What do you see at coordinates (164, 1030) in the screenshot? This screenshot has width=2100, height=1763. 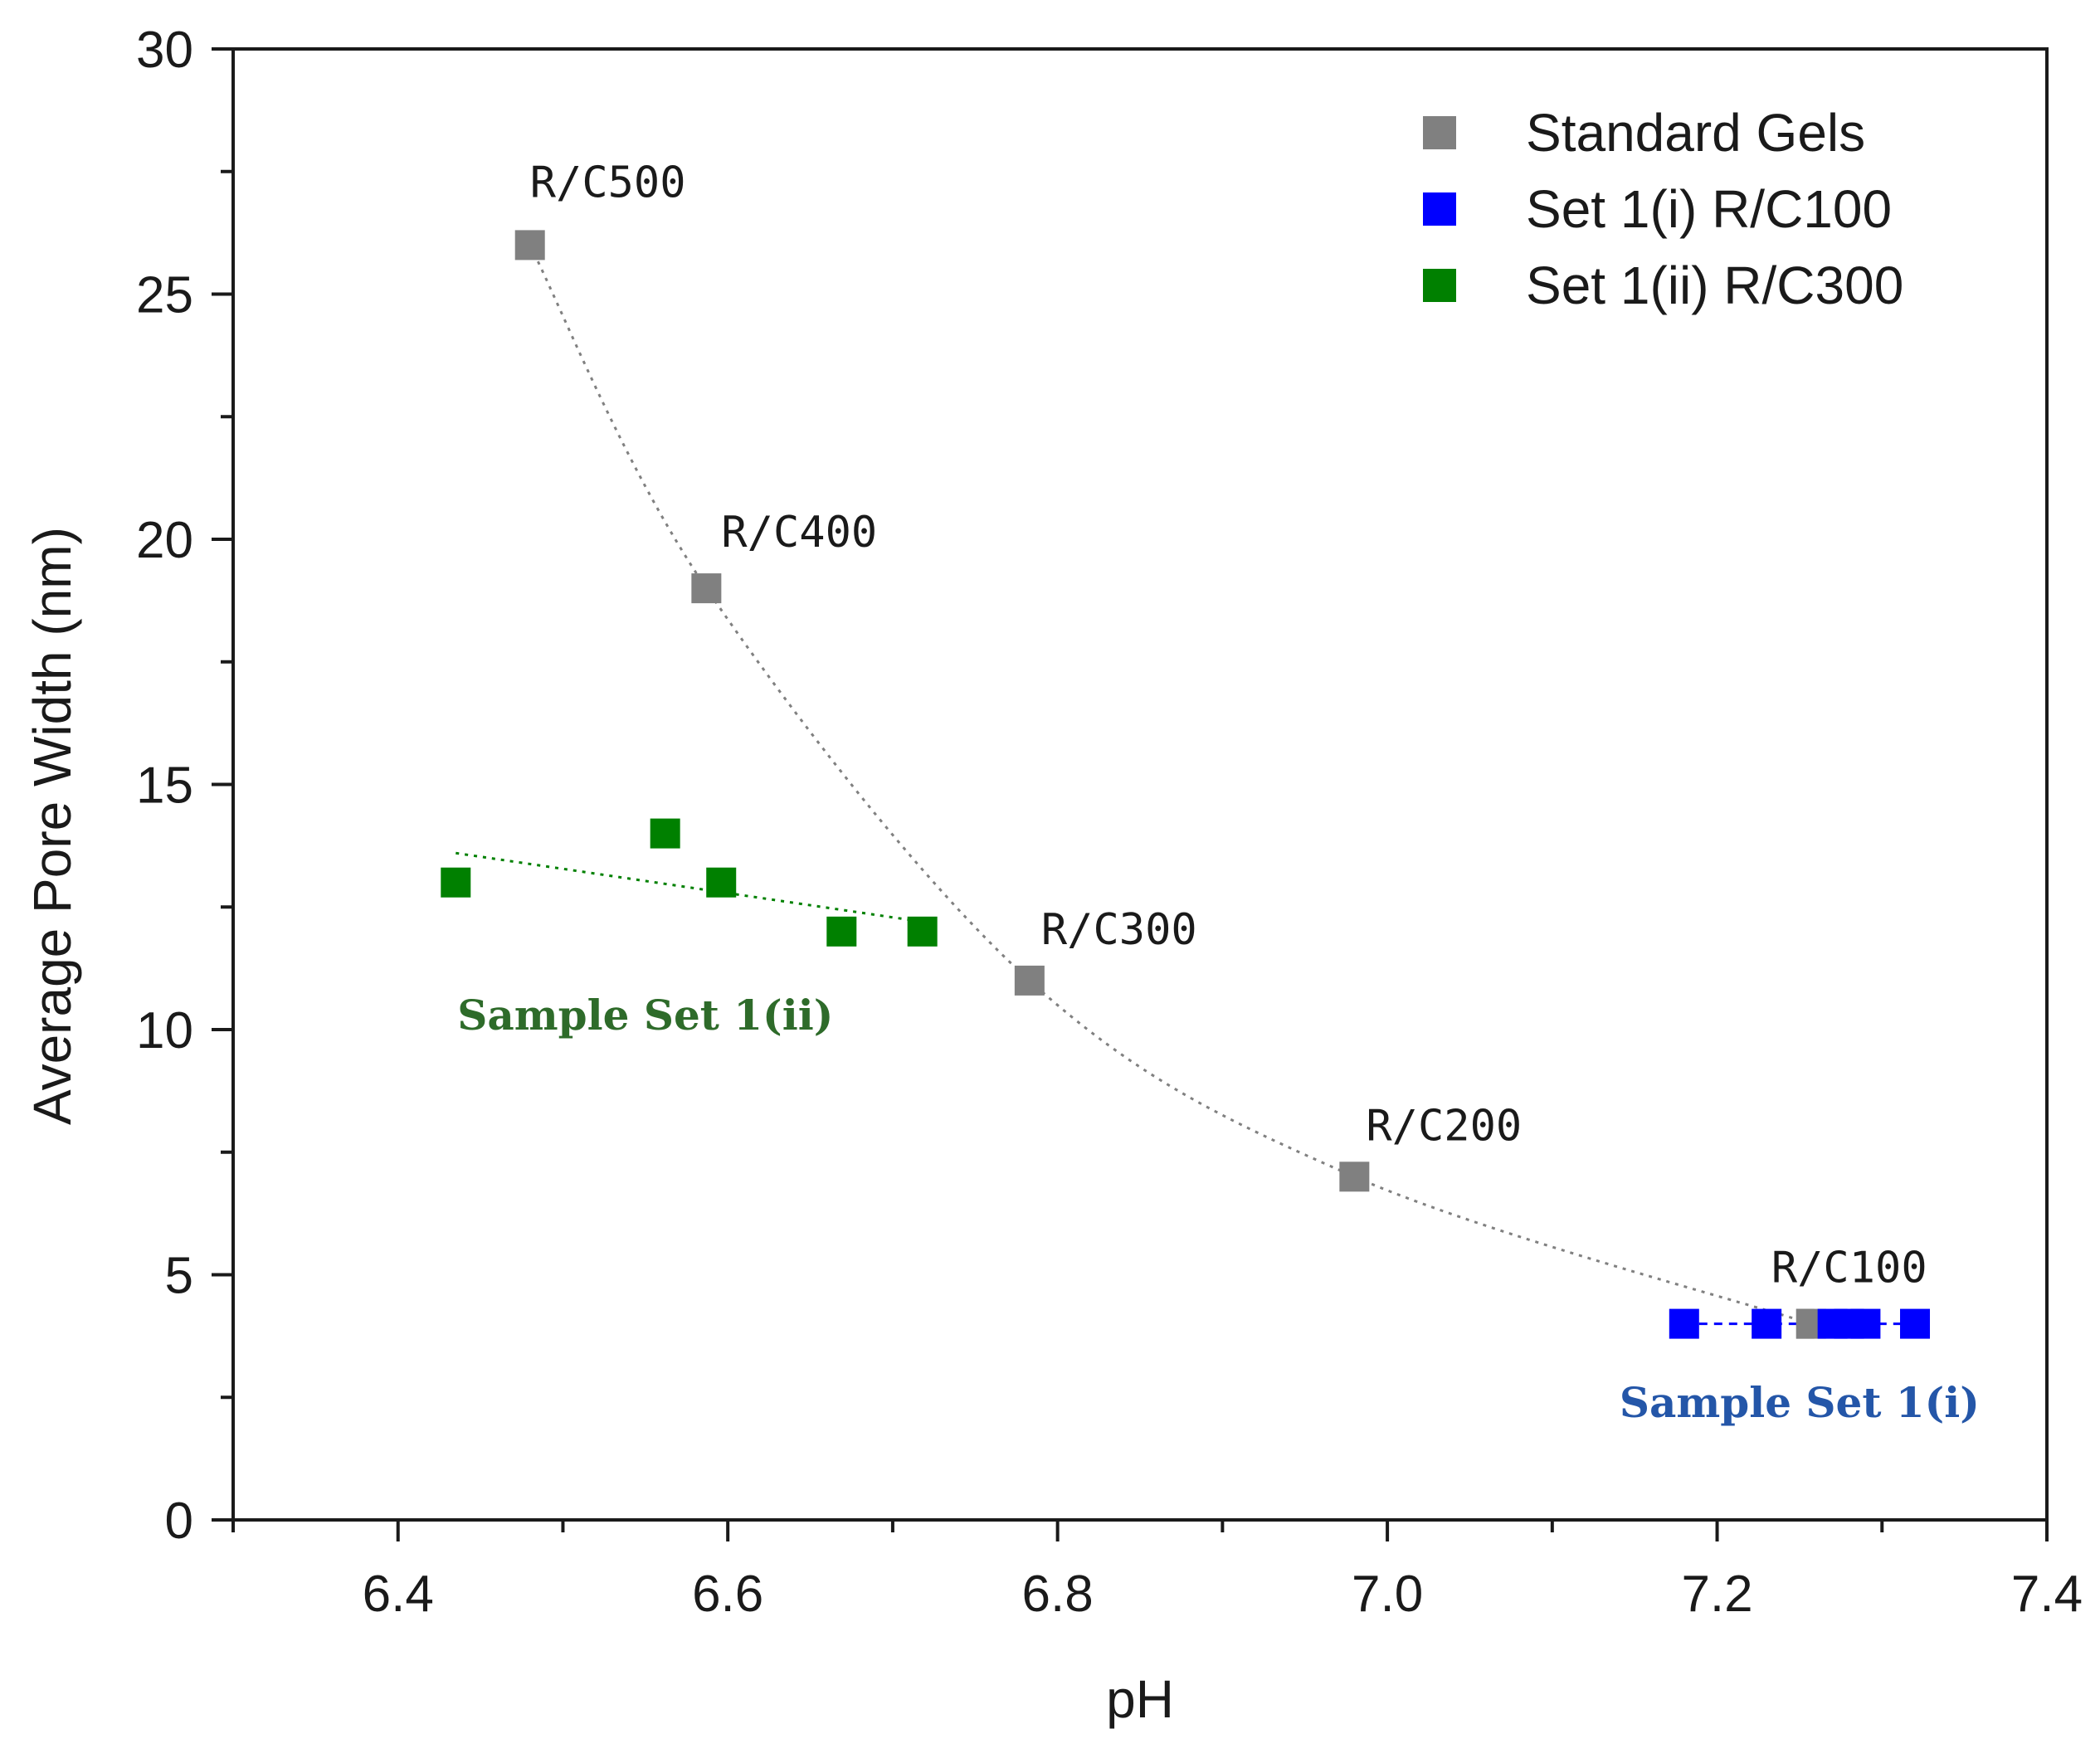 I see `y-tick-label: 10` at bounding box center [164, 1030].